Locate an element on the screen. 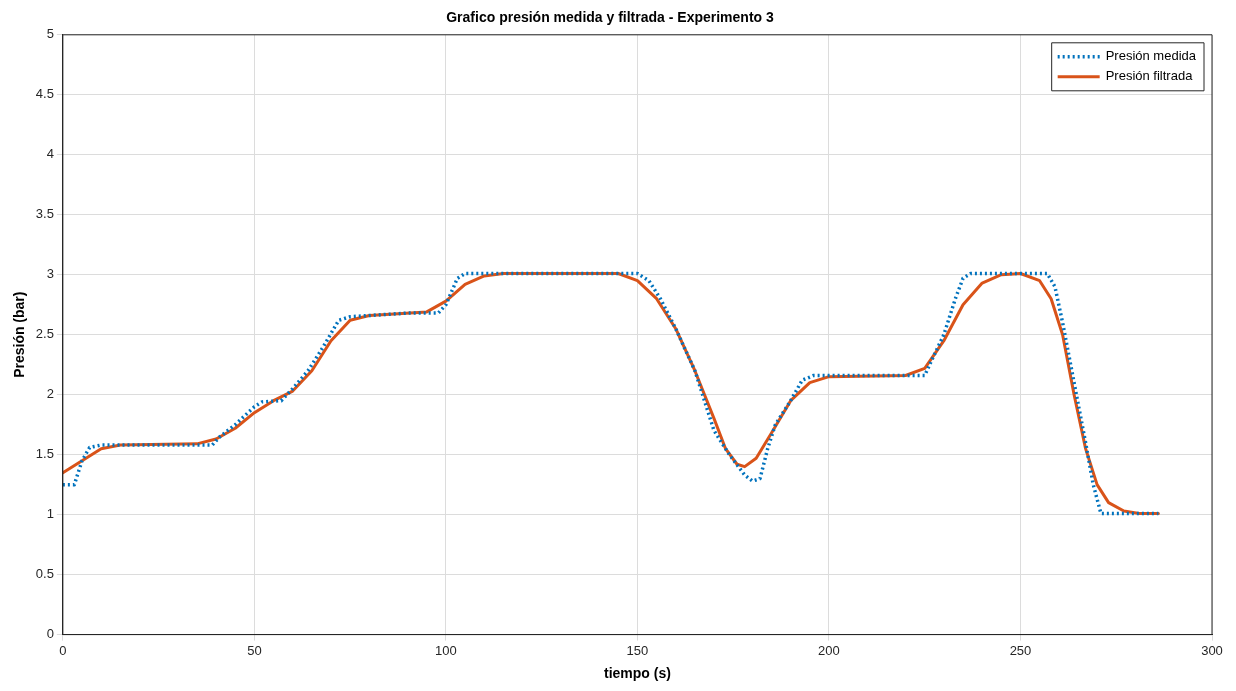  x-tick-label: 100 is located at coordinates (446, 650).